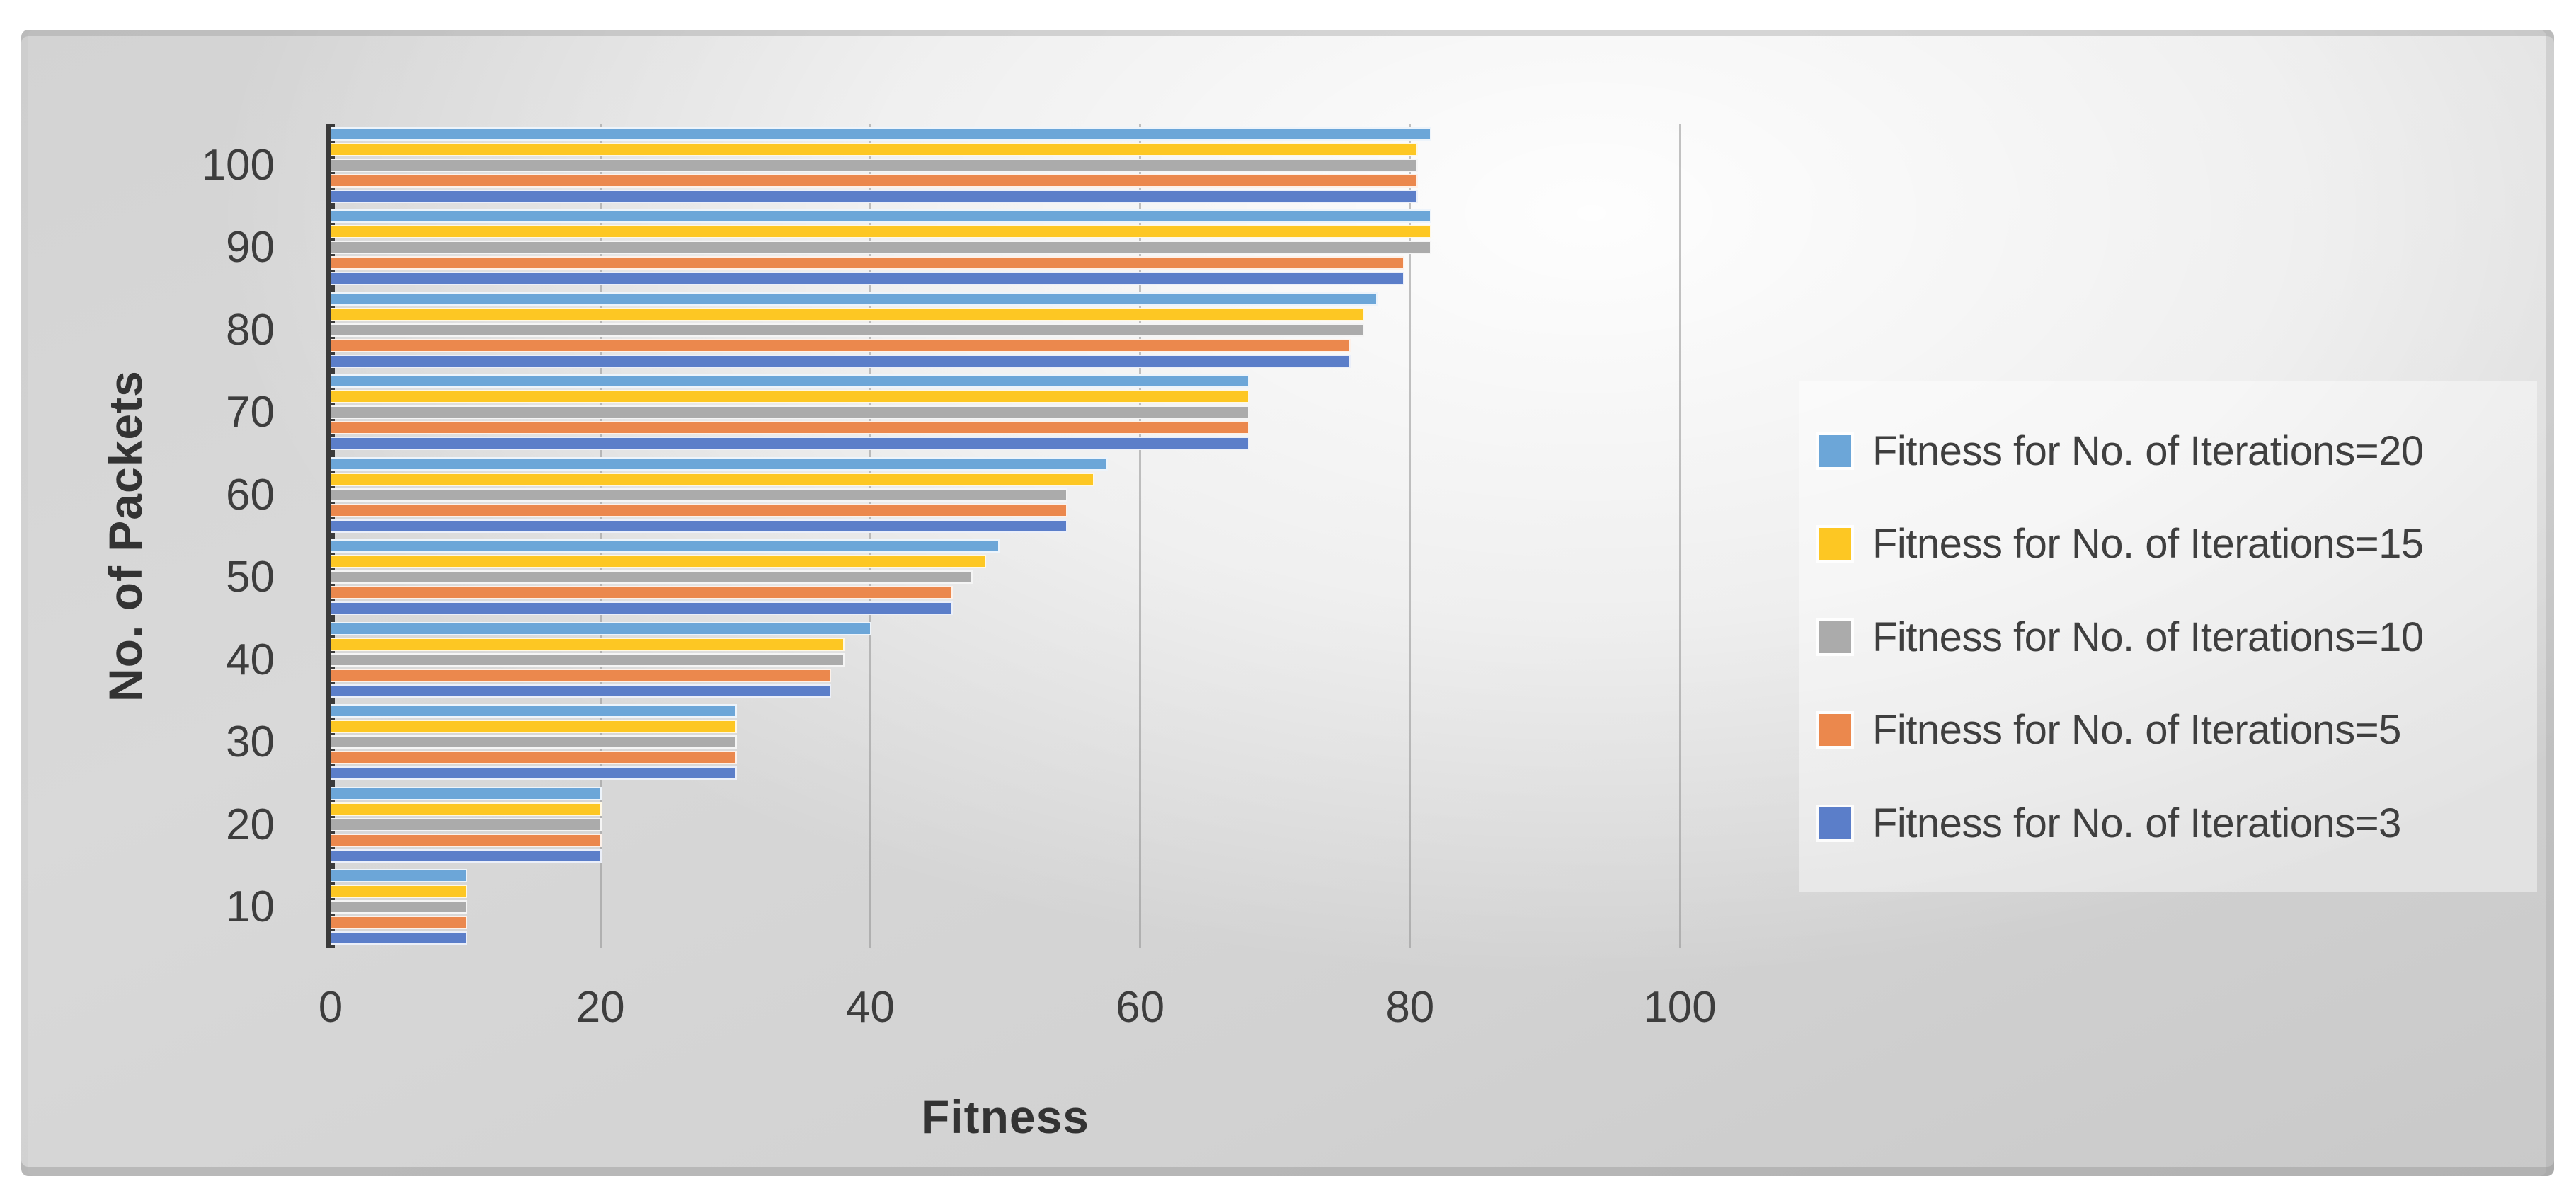  I want to click on y-tick-label: 90, so click(250, 247).